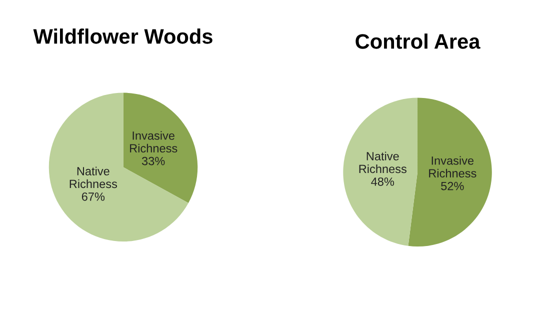 The image size is (549, 313). I want to click on data-label: 52%, so click(452, 186).